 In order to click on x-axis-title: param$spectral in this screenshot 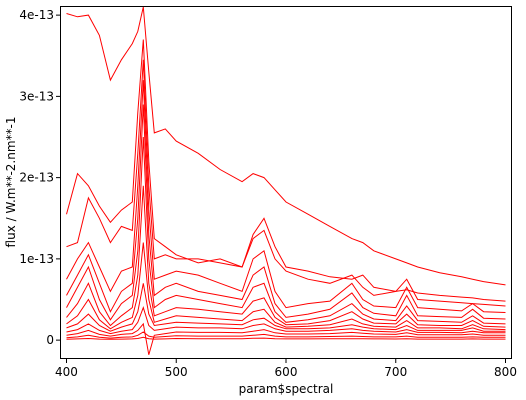, I will do `click(286, 389)`.